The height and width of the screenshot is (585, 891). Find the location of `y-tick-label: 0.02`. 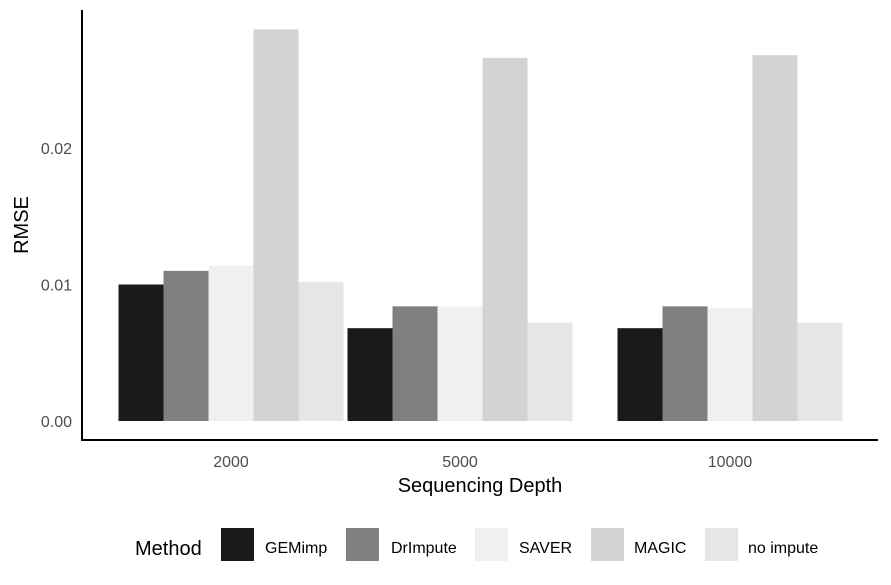

y-tick-label: 0.02 is located at coordinates (56, 149).